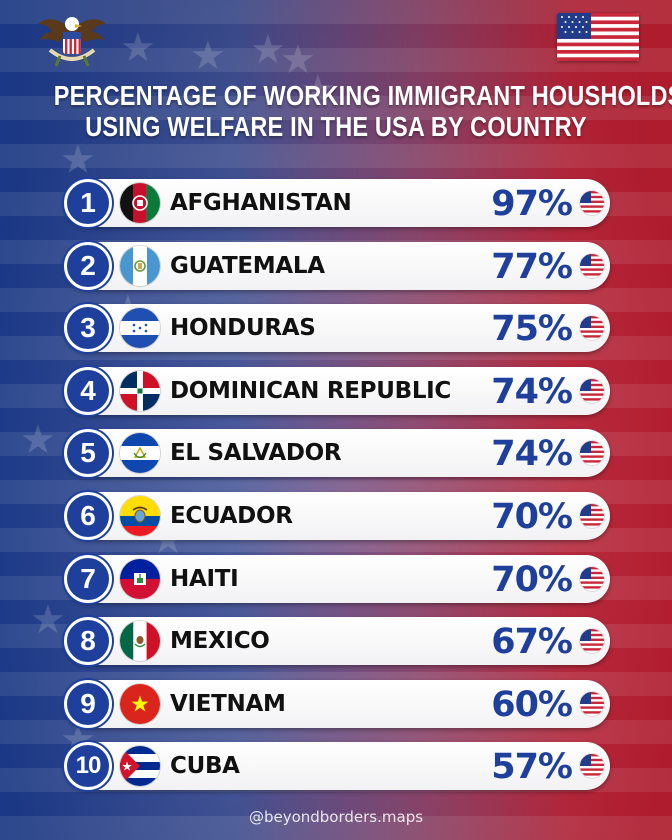  I want to click on afghanistan-flag-icon, so click(140, 203).